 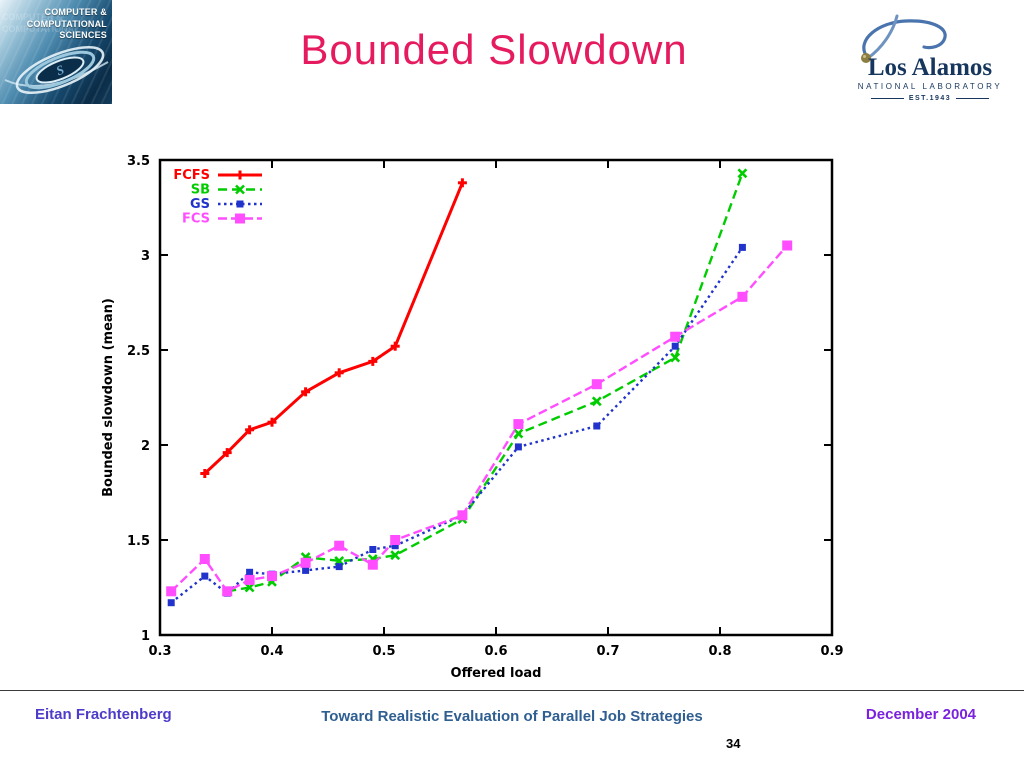 I want to click on page-number: 34, so click(x=733, y=743).